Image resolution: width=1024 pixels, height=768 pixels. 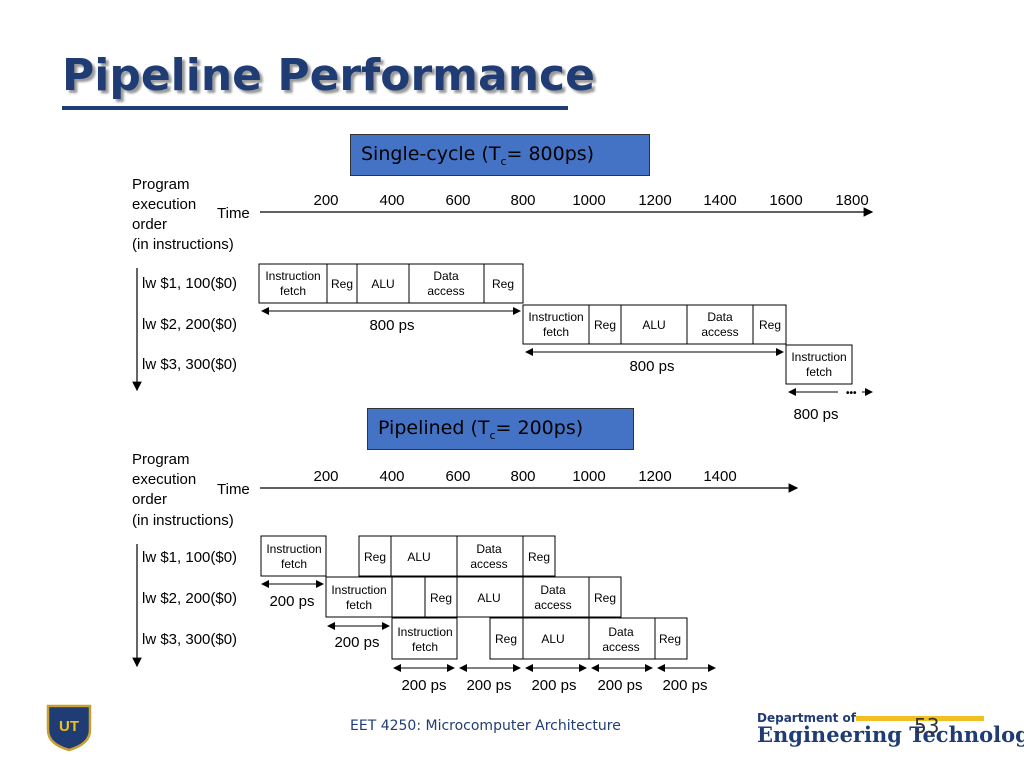 What do you see at coordinates (552, 639) in the screenshot?
I see `p3-alu: ALU` at bounding box center [552, 639].